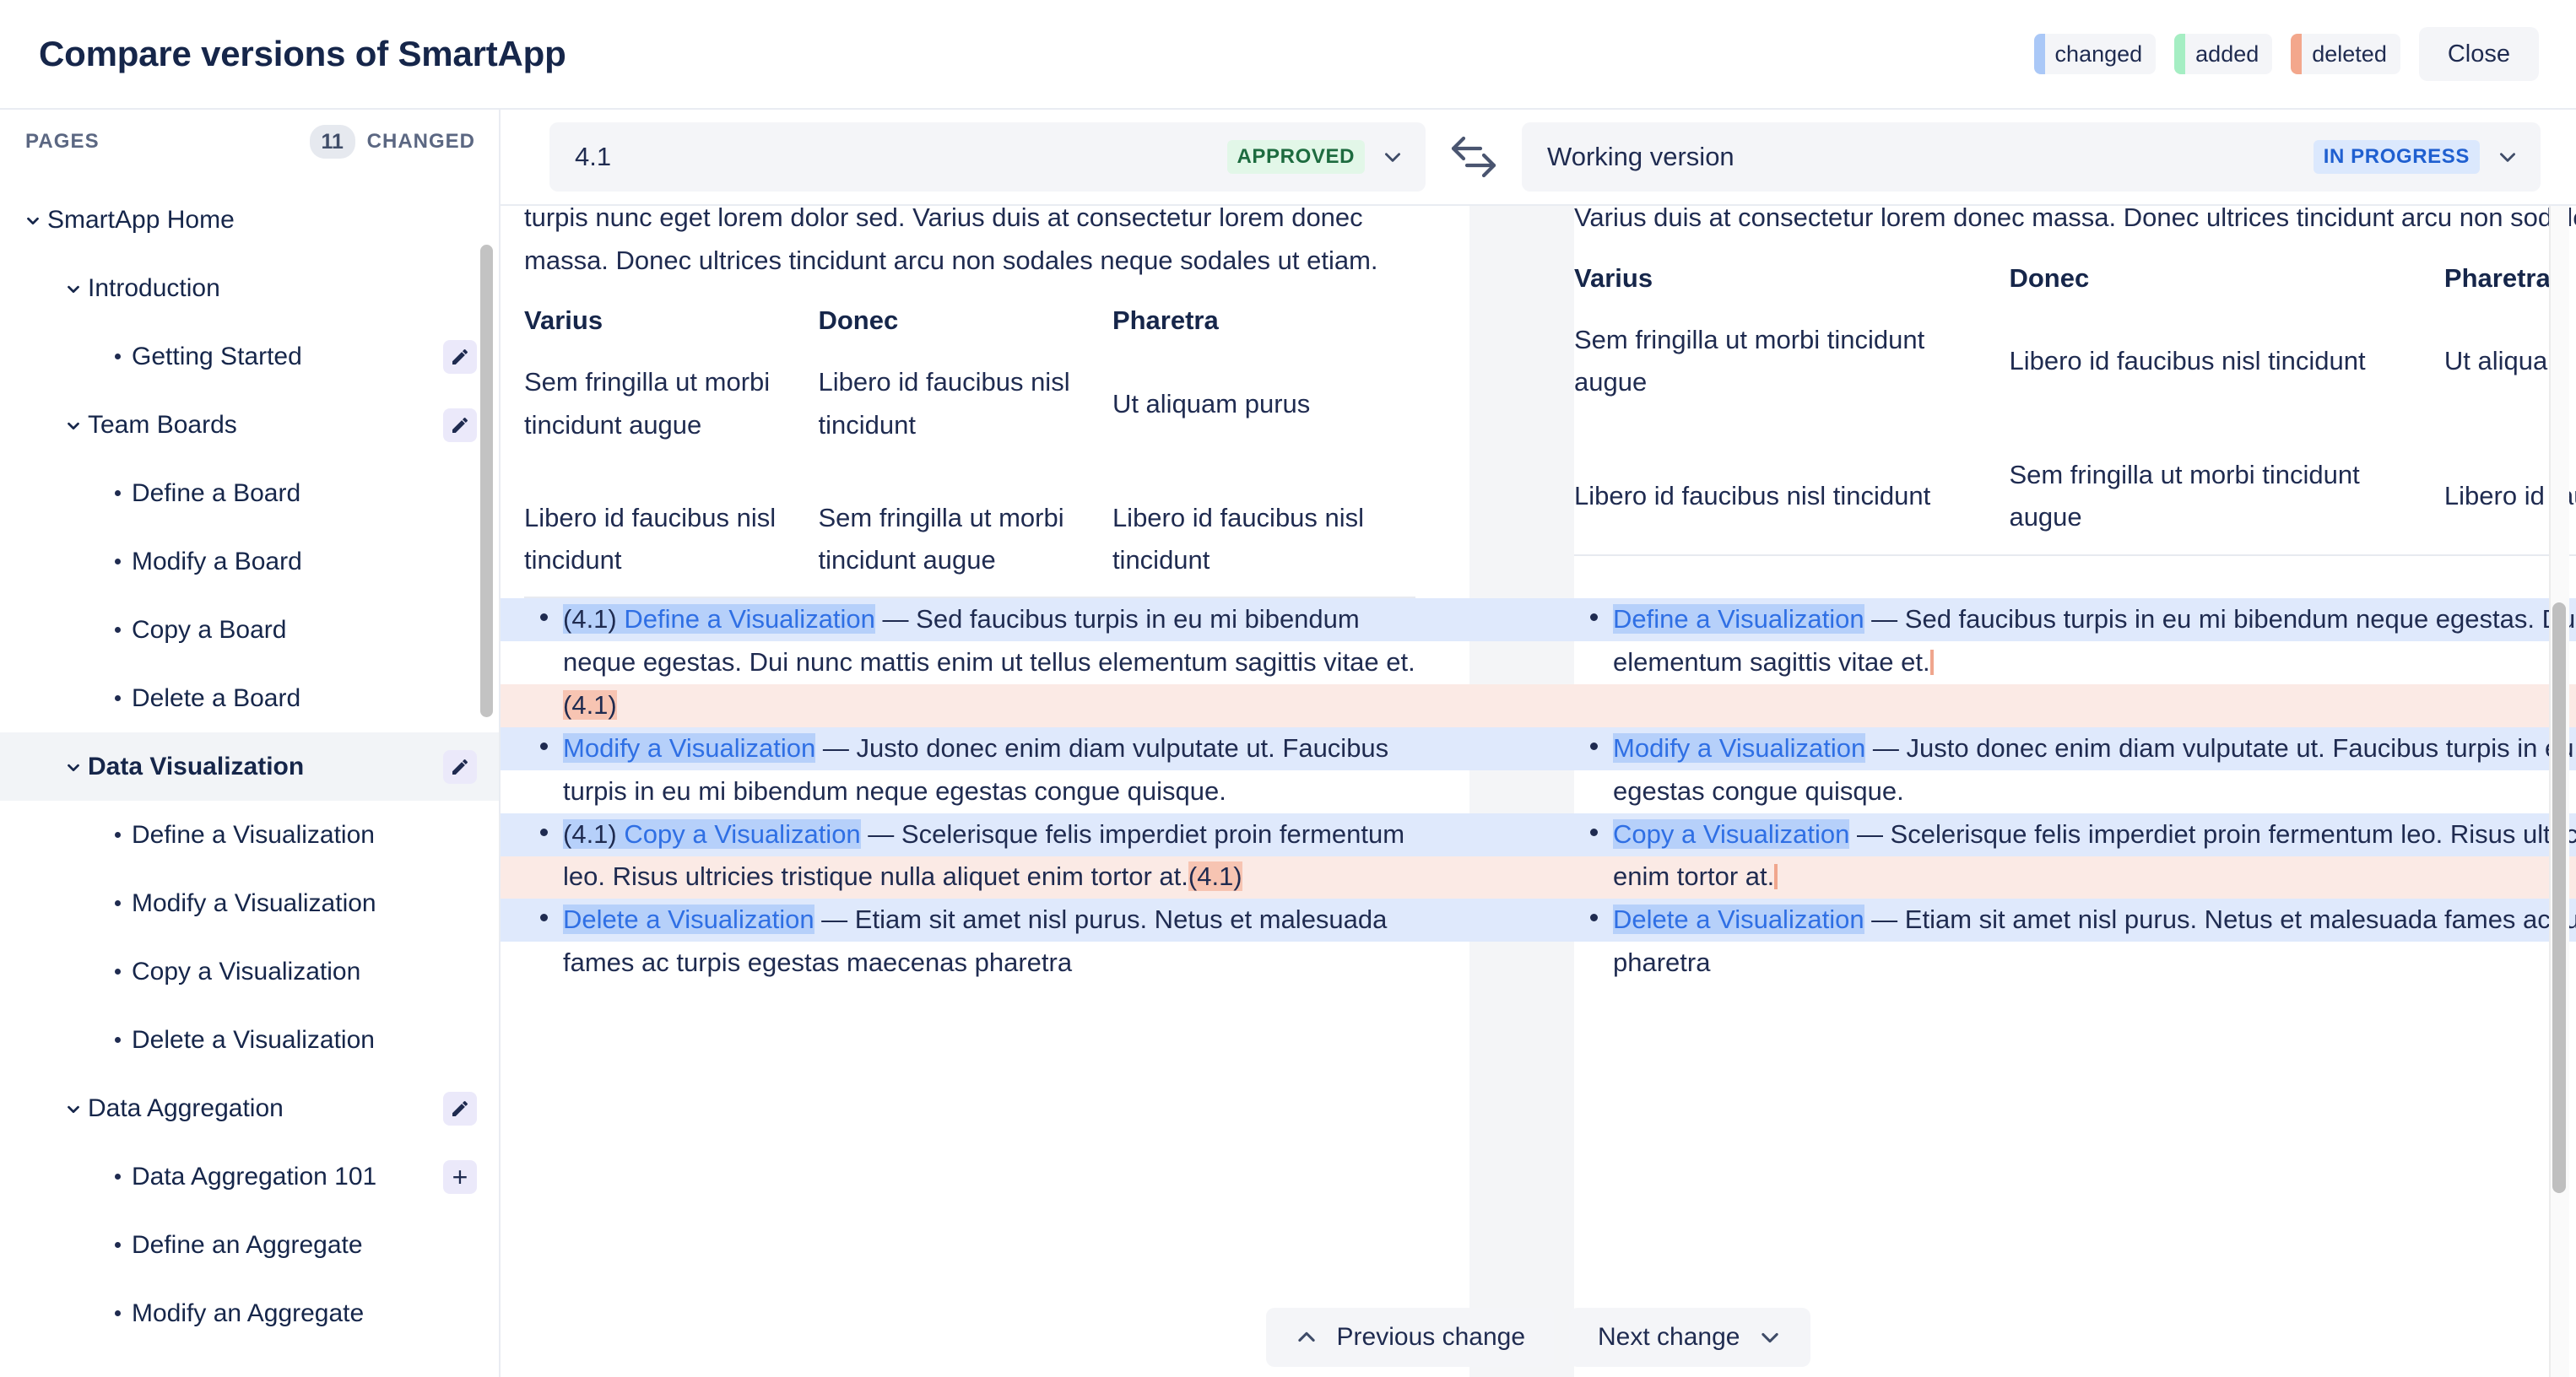 This screenshot has width=2576, height=1377. Describe the element at coordinates (1640, 156) in the screenshot. I see `version-name-right: Working version` at that location.